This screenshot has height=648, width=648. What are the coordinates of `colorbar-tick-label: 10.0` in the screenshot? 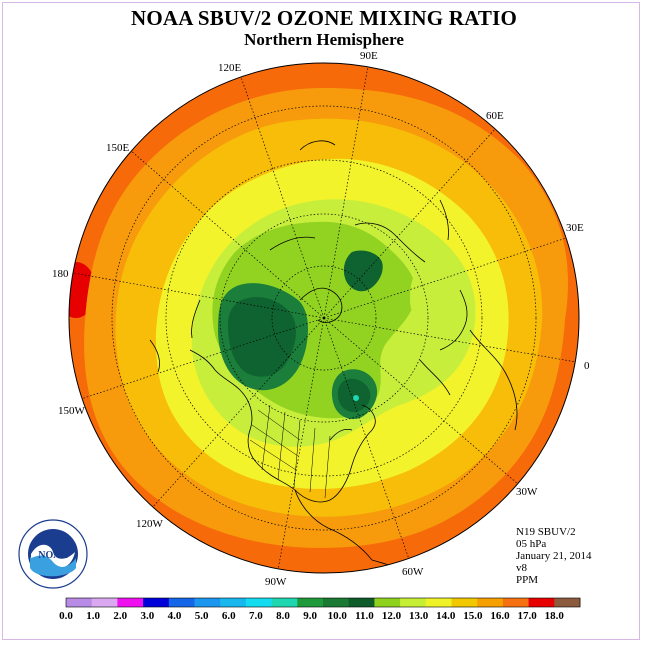 It's located at (338, 616).